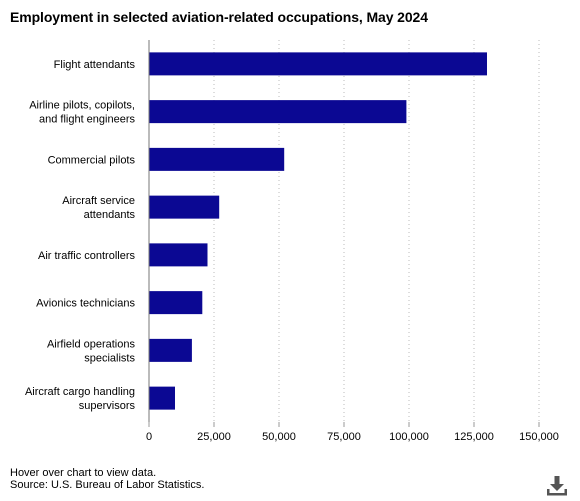 The image size is (580, 501). I want to click on hover-note: Hover over chart to view data., so click(83, 473).